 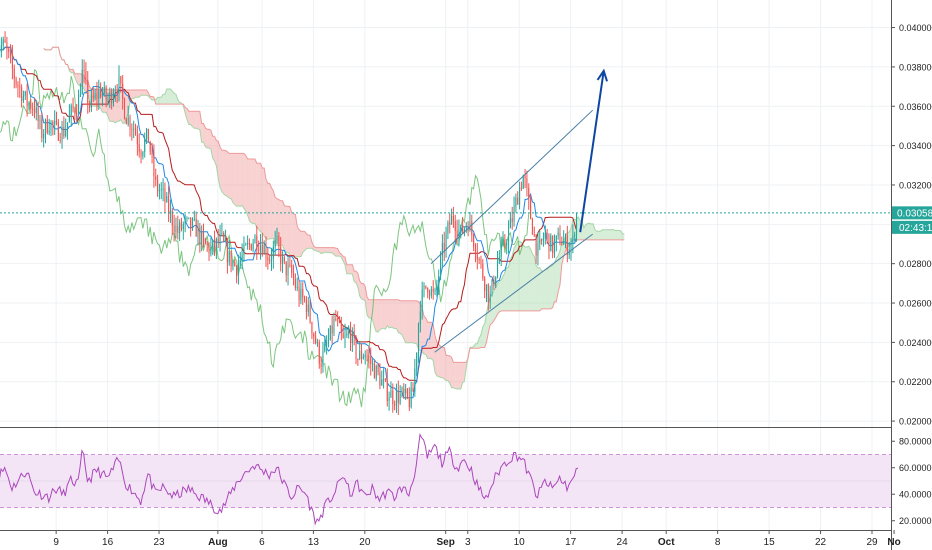 What do you see at coordinates (477, 539) in the screenshot?
I see `time-axis: 9 16 23 Aug 6 13 20 Sep 3 10 17 24 Oct 8 15 22 29 No` at bounding box center [477, 539].